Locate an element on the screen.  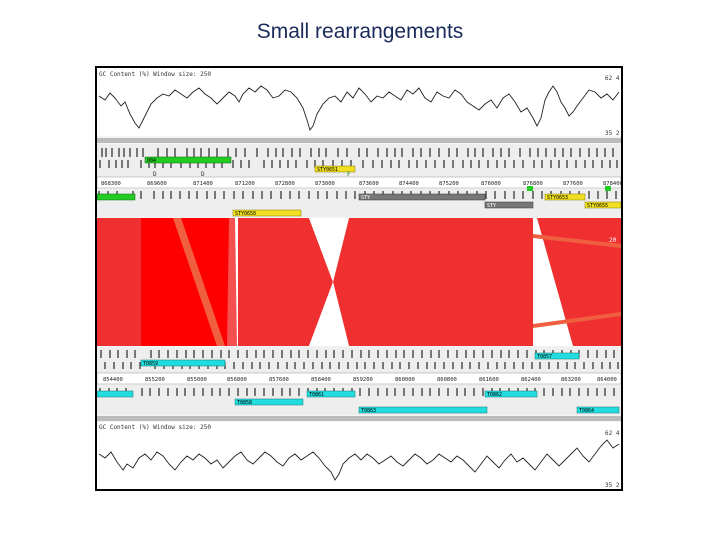
feature-cyan-h-label: T0864 is located at coordinates (586, 411).